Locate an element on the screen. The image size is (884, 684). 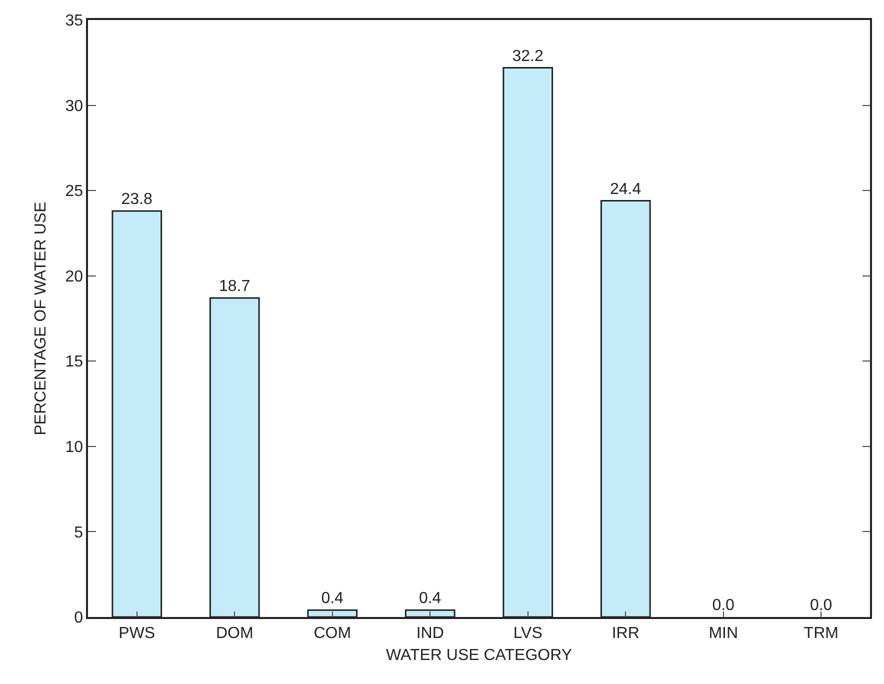
data-label: 18.7 is located at coordinates (234, 287).